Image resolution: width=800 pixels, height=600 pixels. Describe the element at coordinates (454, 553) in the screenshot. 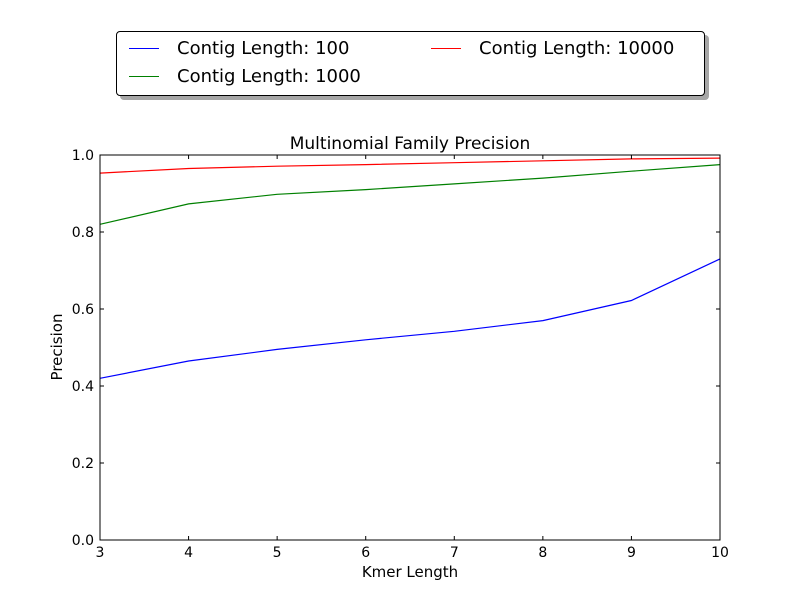

I see `x-tick-label: 7` at that location.